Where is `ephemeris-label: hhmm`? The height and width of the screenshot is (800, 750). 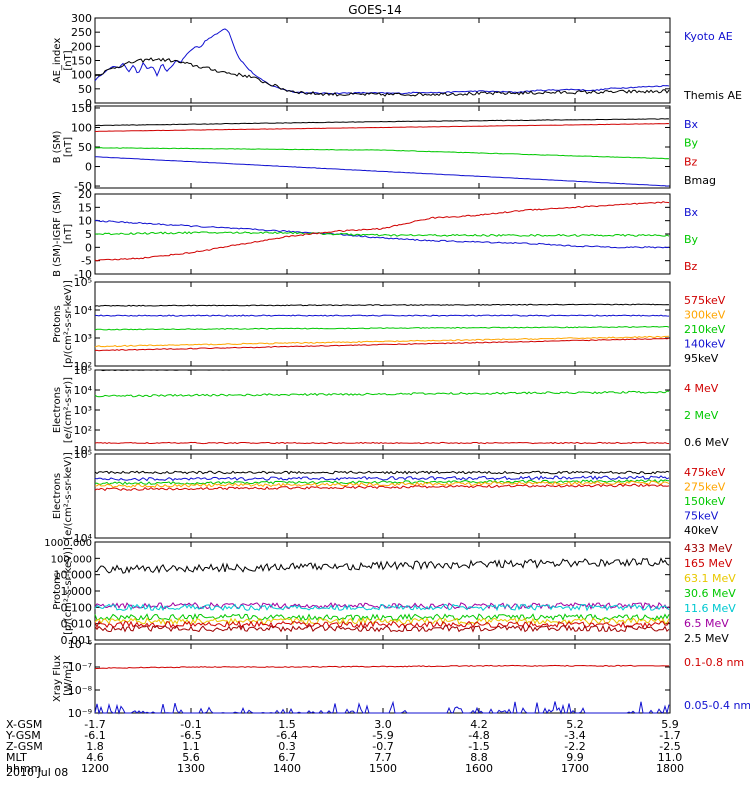 ephemeris-label: hhmm is located at coordinates (23, 768).